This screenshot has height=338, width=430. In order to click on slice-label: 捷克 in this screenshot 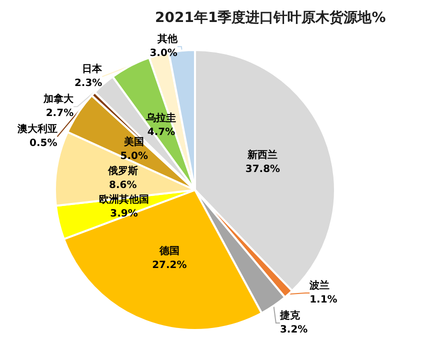, I will do `click(289, 316)`.